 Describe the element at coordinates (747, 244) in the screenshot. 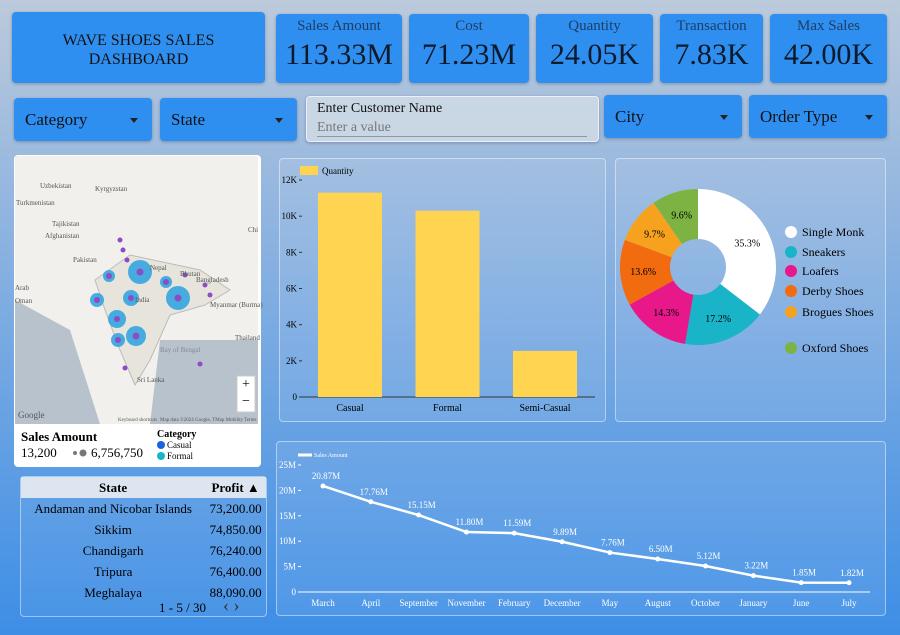

I see `value-label: 35.3%` at that location.